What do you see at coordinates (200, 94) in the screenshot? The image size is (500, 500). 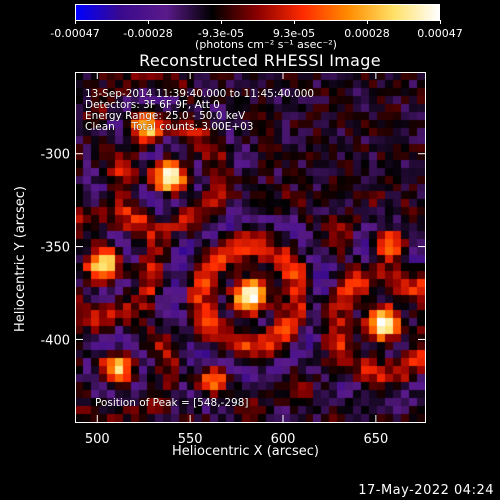 I see `annotation-time-range: 13-Sep-2014 11:39:40.000 to 11:45:40.000` at bounding box center [200, 94].